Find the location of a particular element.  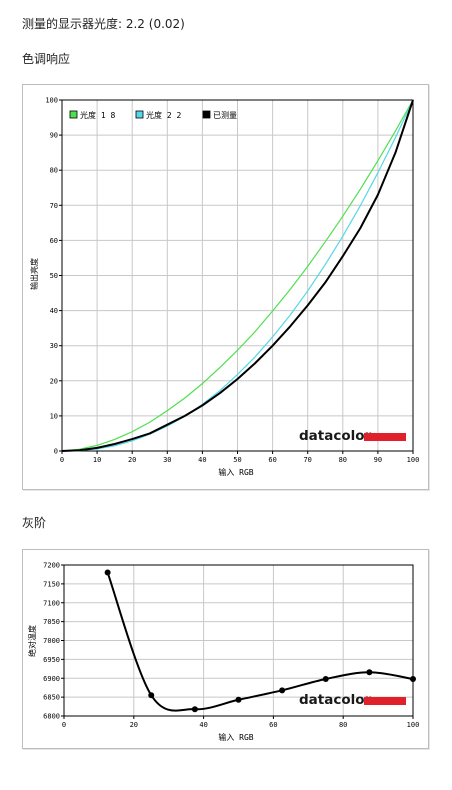

y-tick-label: 7150 is located at coordinates (51, 584).